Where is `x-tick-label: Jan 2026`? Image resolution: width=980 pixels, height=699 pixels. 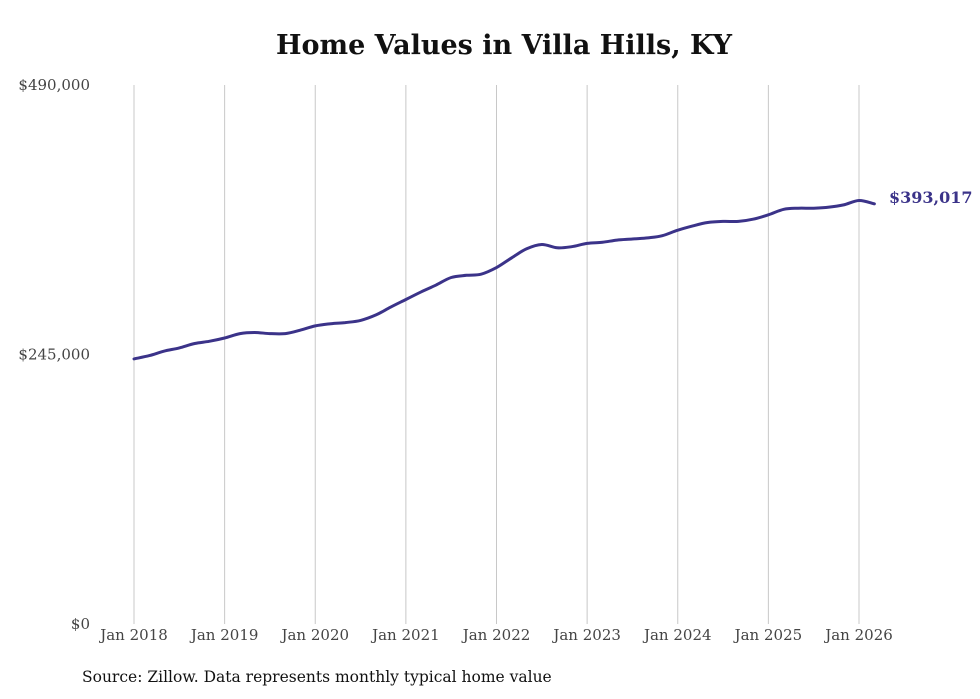
x-tick-label: Jan 2026 is located at coordinates (858, 635).